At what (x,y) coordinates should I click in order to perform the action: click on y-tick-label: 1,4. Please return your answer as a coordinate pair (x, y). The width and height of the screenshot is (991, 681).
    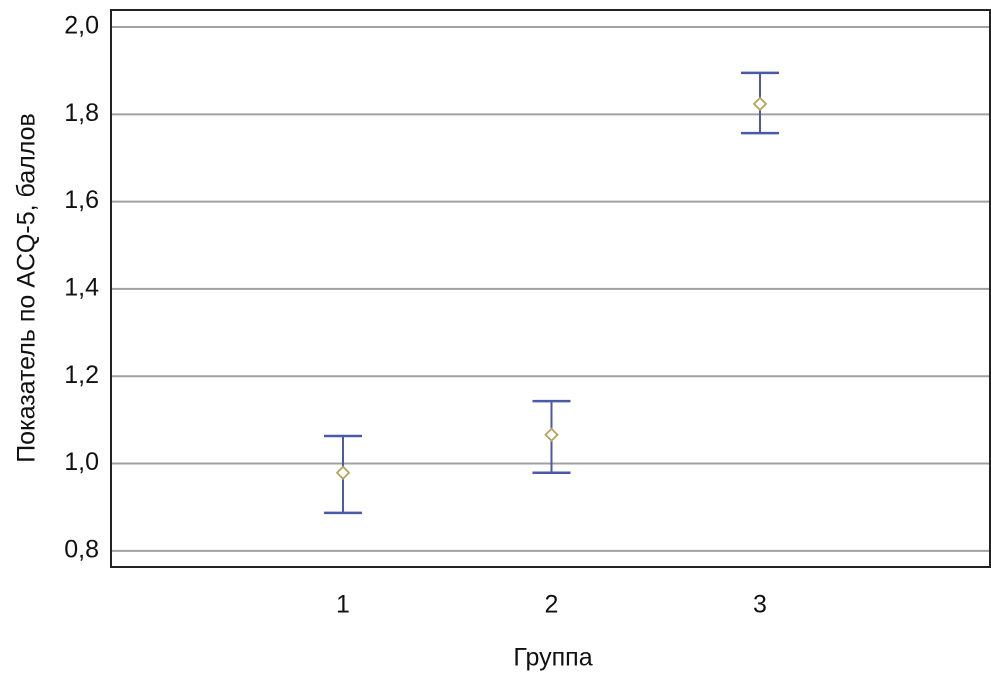
    Looking at the image, I should click on (81, 288).